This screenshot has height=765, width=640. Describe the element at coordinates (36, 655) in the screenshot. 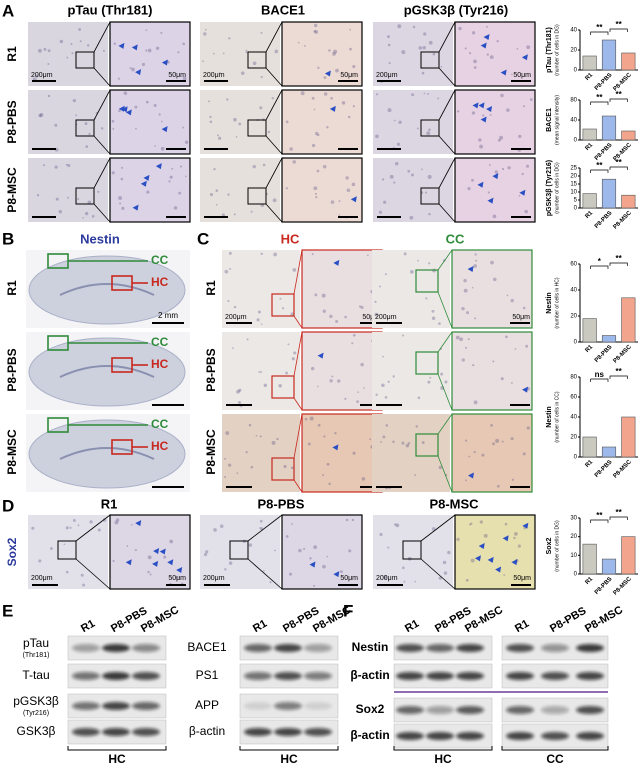

I see `blot-sublabel: (Thr181)` at that location.